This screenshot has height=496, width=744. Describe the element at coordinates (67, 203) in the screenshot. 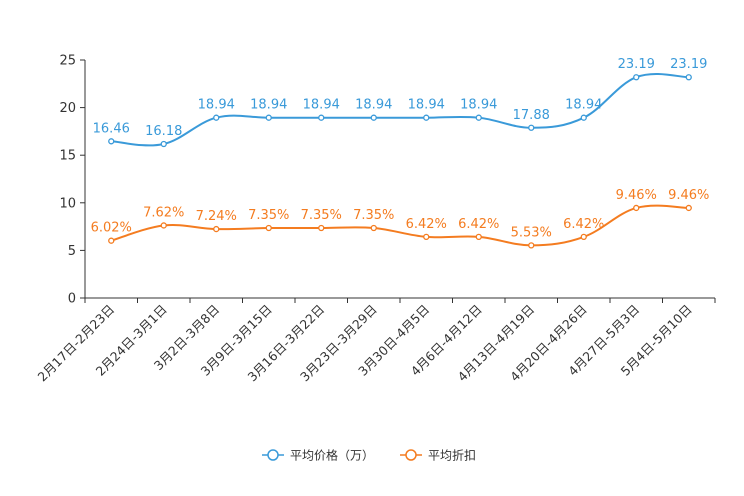

I see `y-tick-label: 10` at that location.